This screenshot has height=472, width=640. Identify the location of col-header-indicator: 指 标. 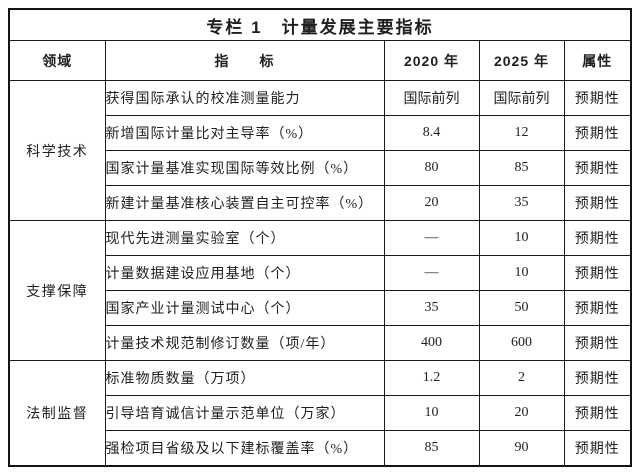
(244, 60).